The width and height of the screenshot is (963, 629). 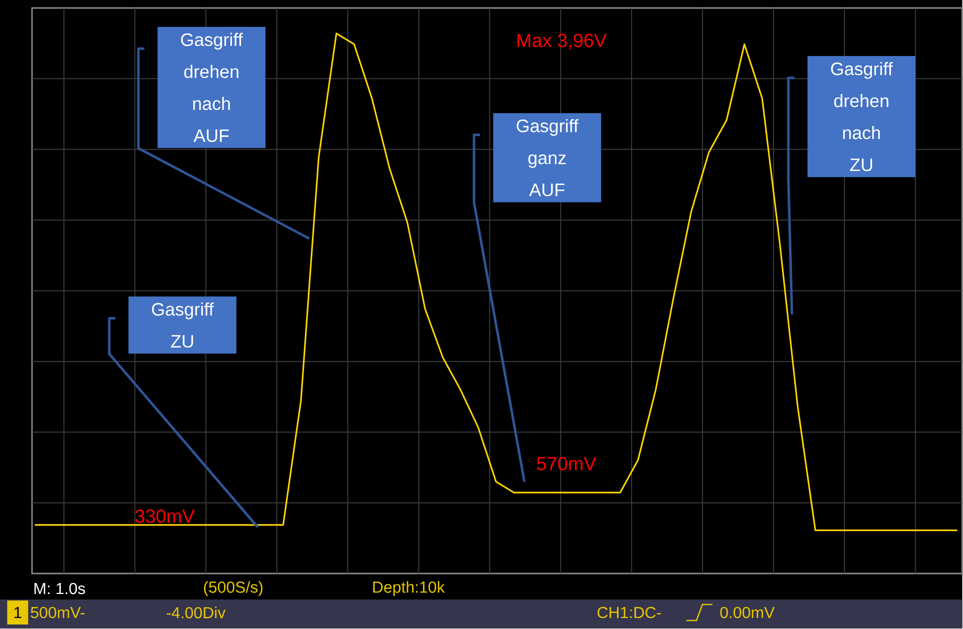 What do you see at coordinates (18, 612) in the screenshot?
I see `text: 1` at bounding box center [18, 612].